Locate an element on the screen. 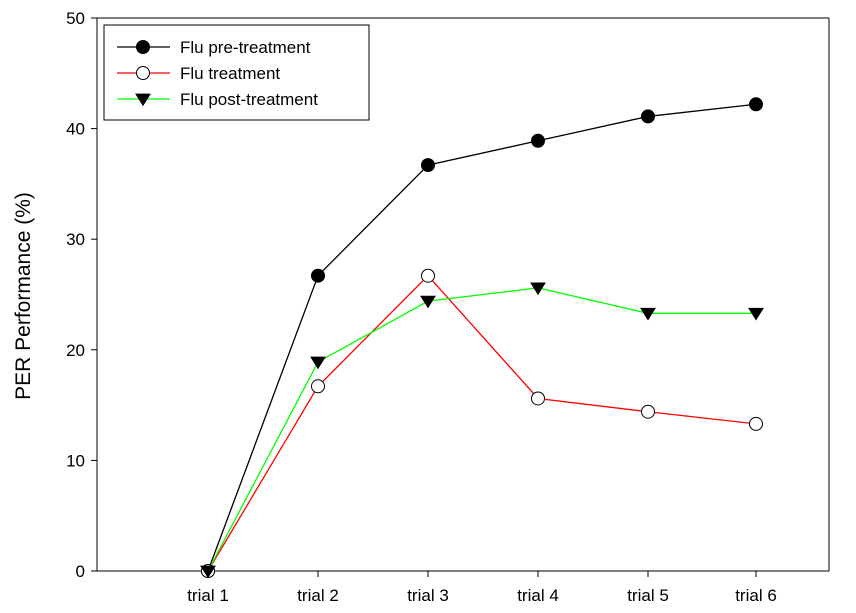 The width and height of the screenshot is (856, 613). x-tick-label: trial 1 is located at coordinates (208, 595).